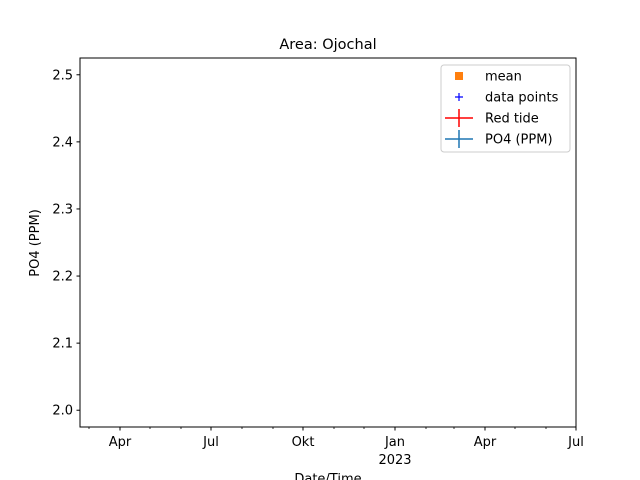  What do you see at coordinates (503, 77) in the screenshot?
I see `legend-label: mean` at bounding box center [503, 77].